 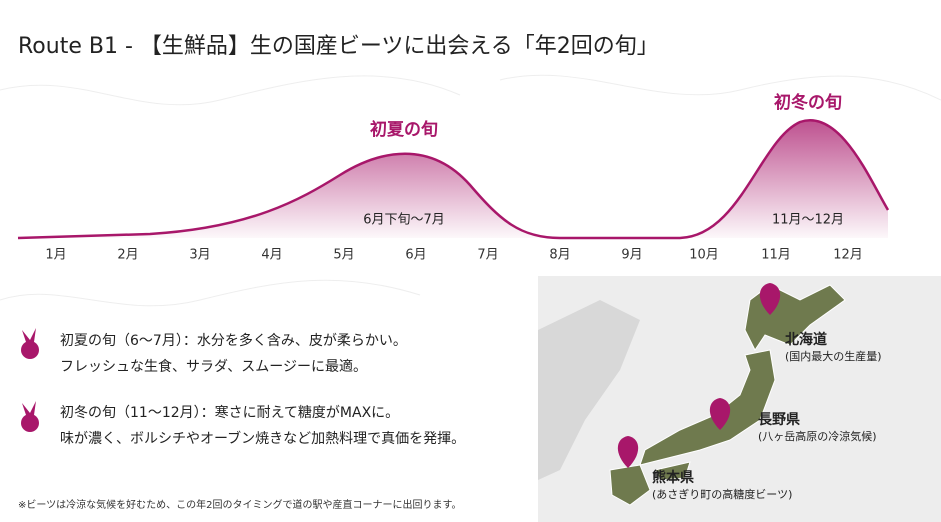 What do you see at coordinates (343, 255) in the screenshot?
I see `month-label: 5月` at bounding box center [343, 255].